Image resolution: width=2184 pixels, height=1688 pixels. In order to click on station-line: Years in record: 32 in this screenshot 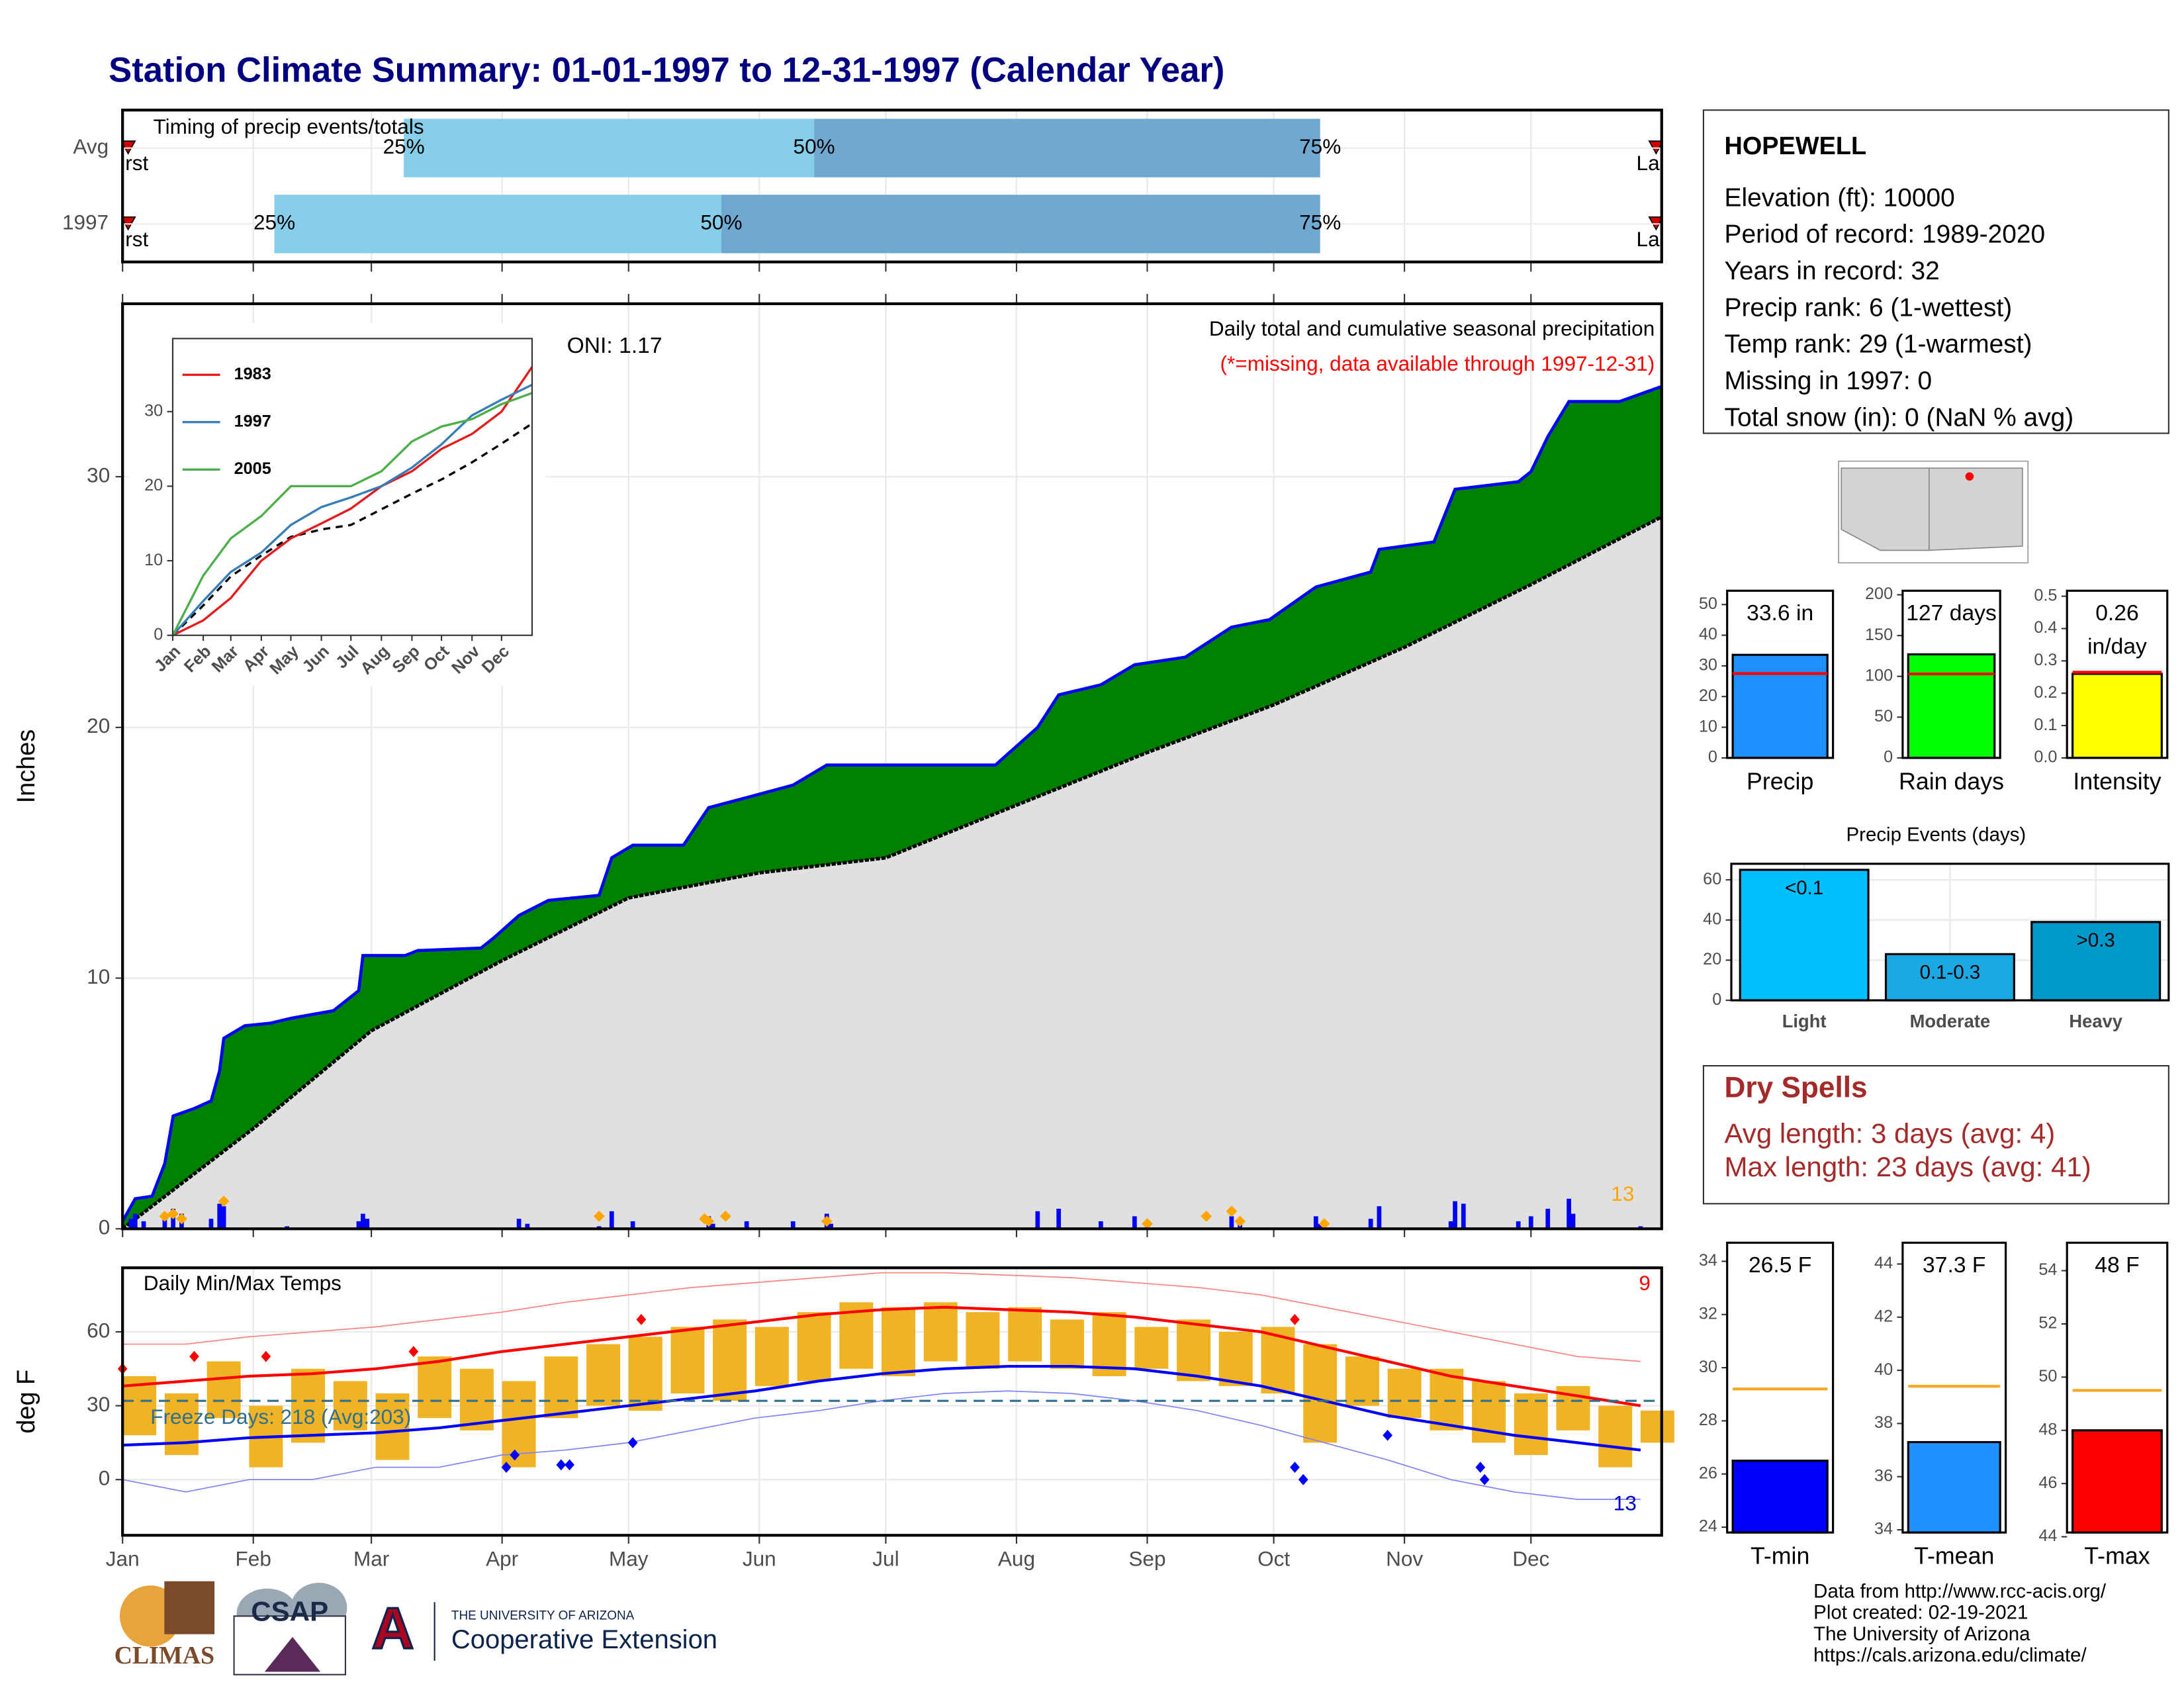, I will do `click(1831, 271)`.